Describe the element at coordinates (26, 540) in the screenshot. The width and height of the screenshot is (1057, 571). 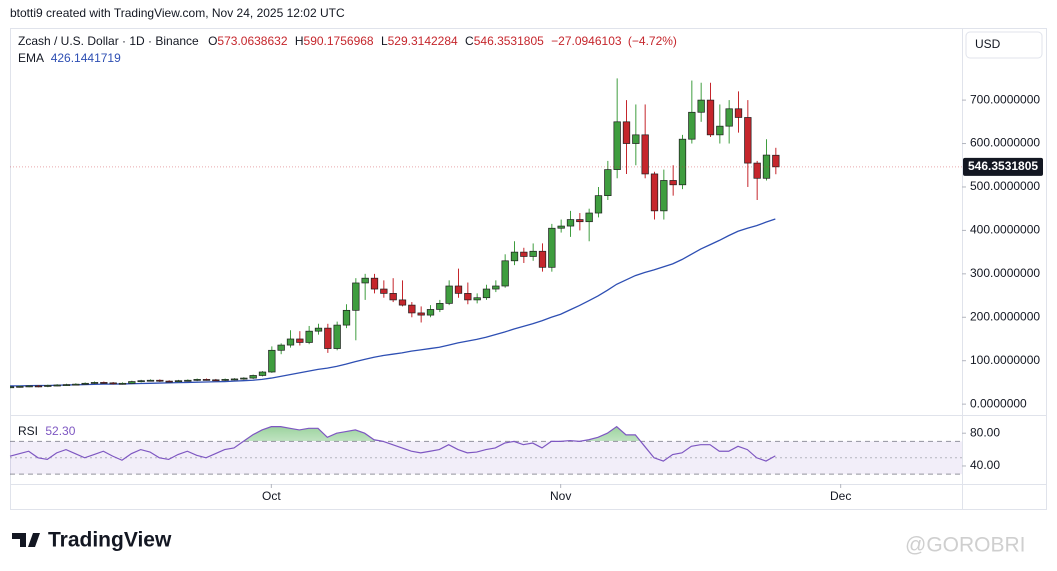
I see `logo-icon` at that location.